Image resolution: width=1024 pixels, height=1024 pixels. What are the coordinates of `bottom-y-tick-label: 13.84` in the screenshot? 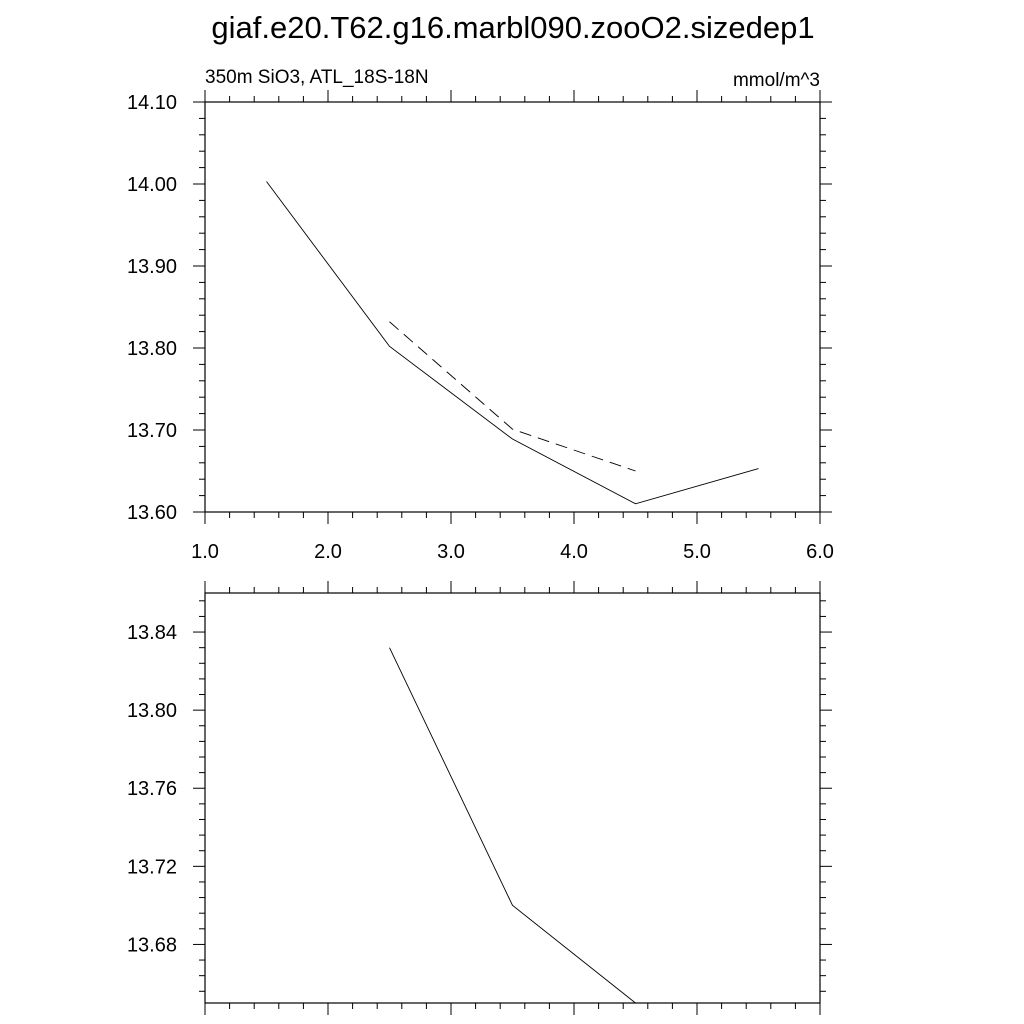 It's located at (152, 633).